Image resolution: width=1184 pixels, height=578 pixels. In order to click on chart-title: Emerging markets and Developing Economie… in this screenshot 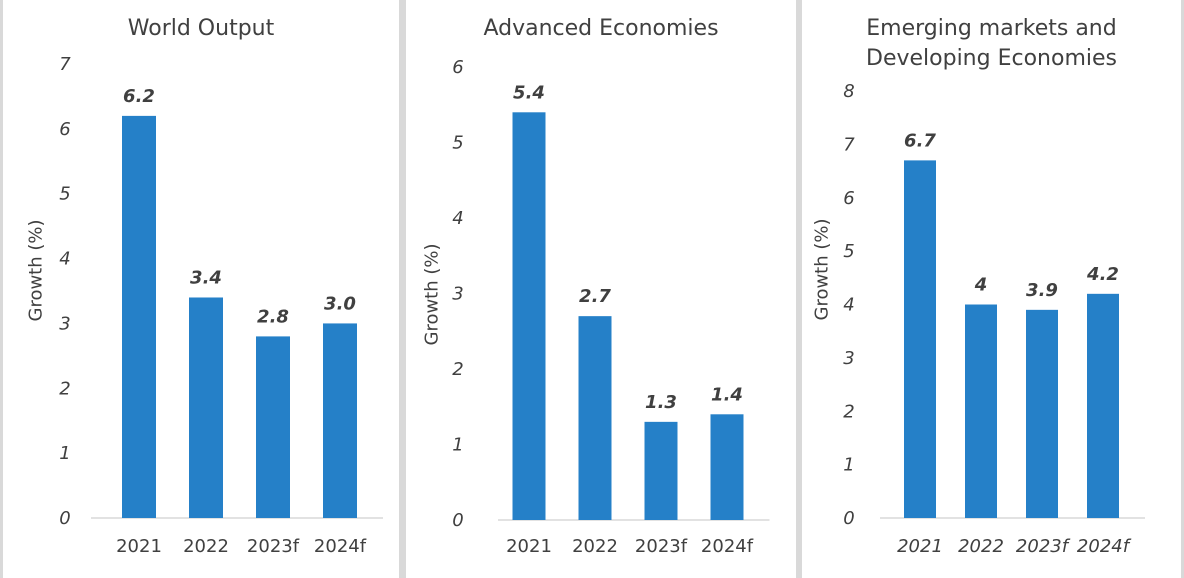, I will do `click(991, 43)`.